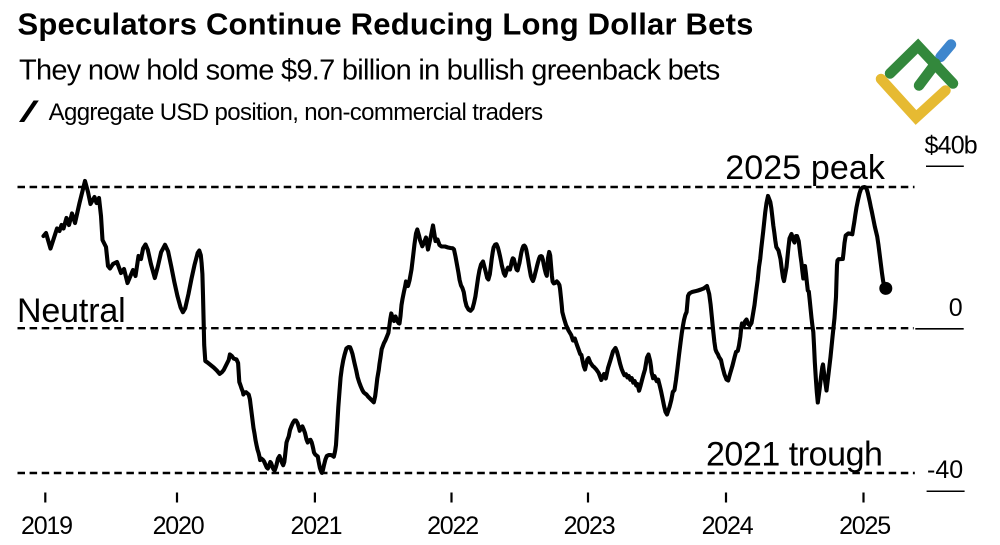 This screenshot has width=1000, height=545. What do you see at coordinates (794, 455) in the screenshot?
I see `svg-text: 2021 trough` at bounding box center [794, 455].